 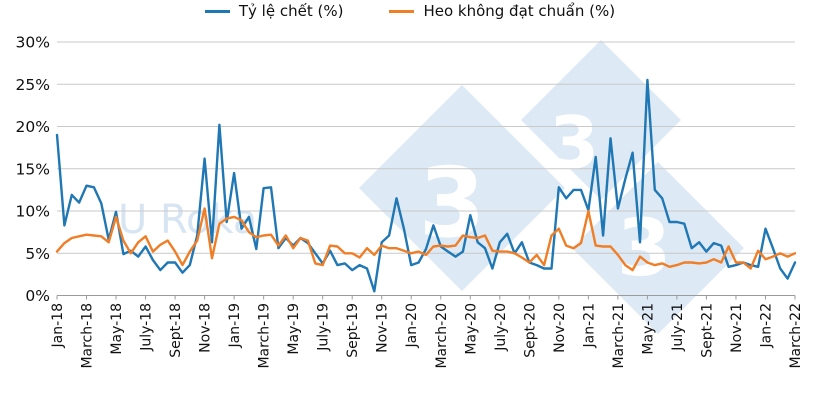 What do you see at coordinates (766, 325) in the screenshot?
I see `x-tick-label: Jan-22` at bounding box center [766, 325].